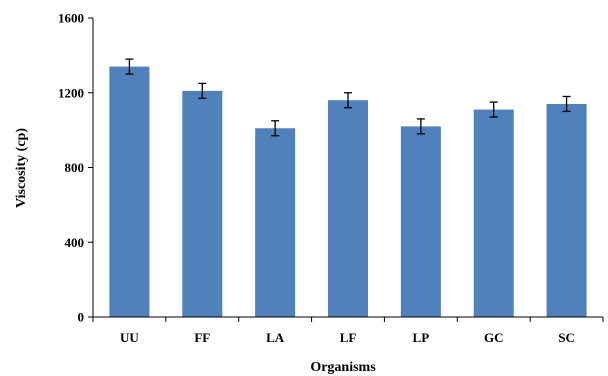 The height and width of the screenshot is (376, 608). I want to click on y-tick-label: 800, so click(75, 167).